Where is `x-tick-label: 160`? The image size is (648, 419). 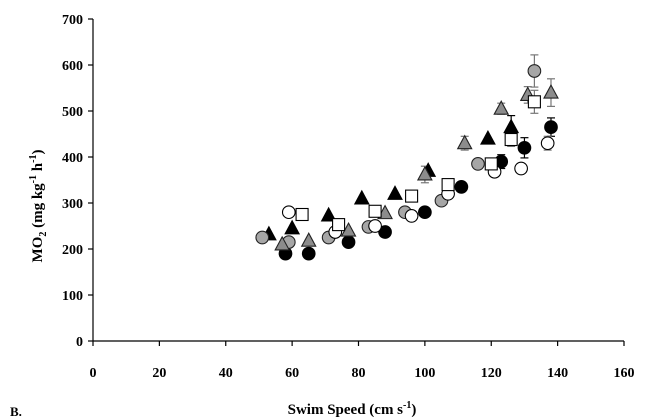
x-tick-label: 160 is located at coordinates (624, 373).